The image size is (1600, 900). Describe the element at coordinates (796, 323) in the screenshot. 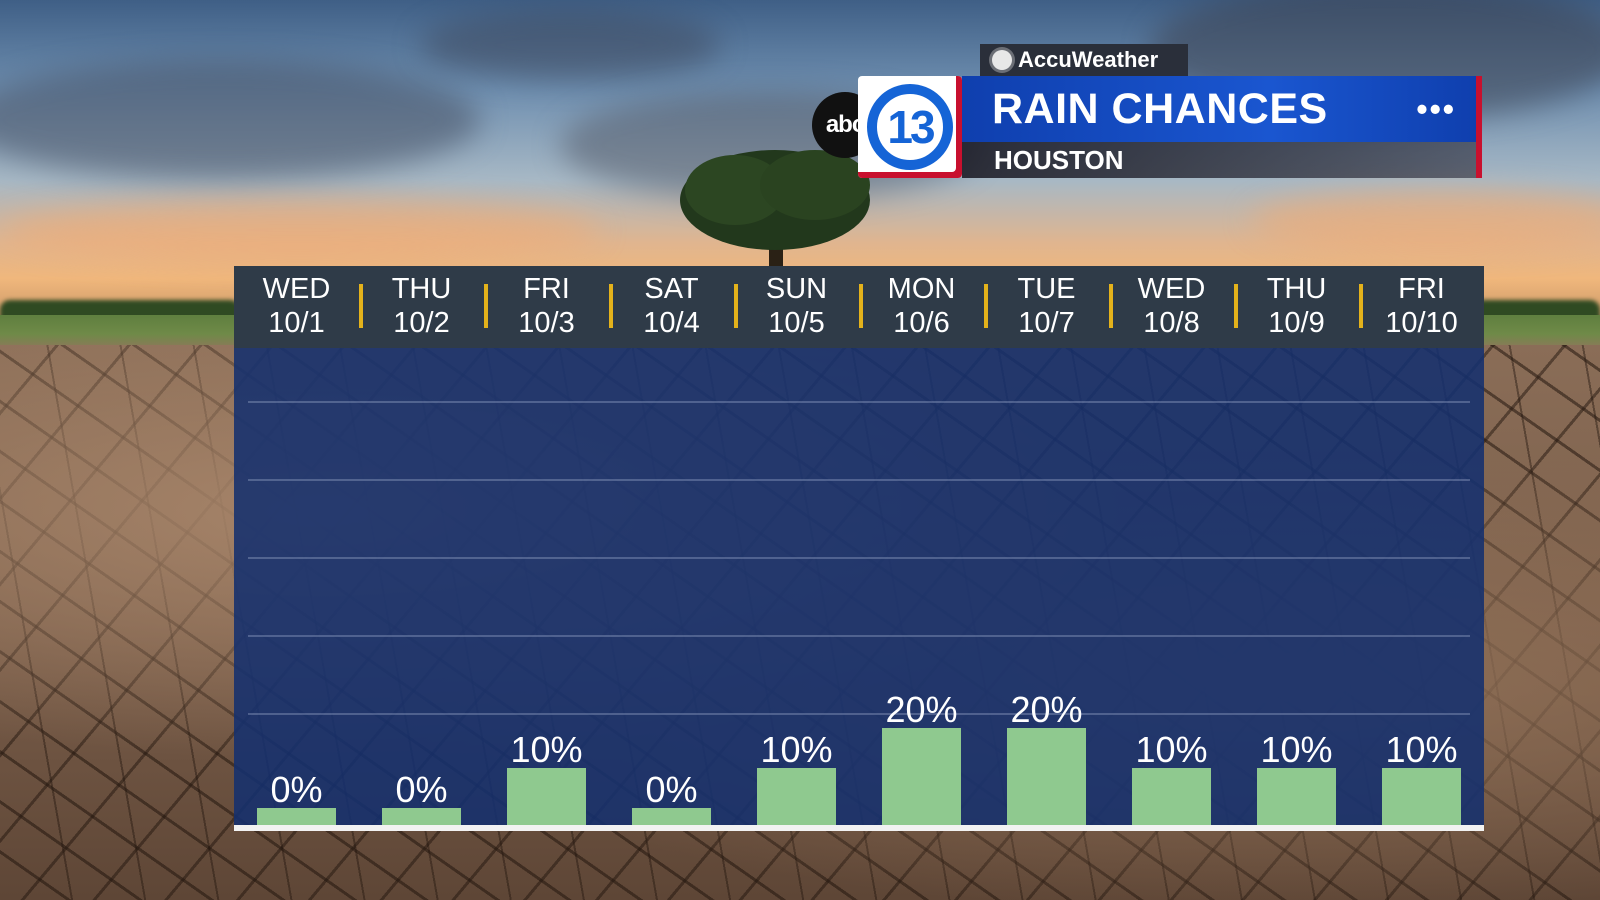

I see `date-label: 10/5` at that location.